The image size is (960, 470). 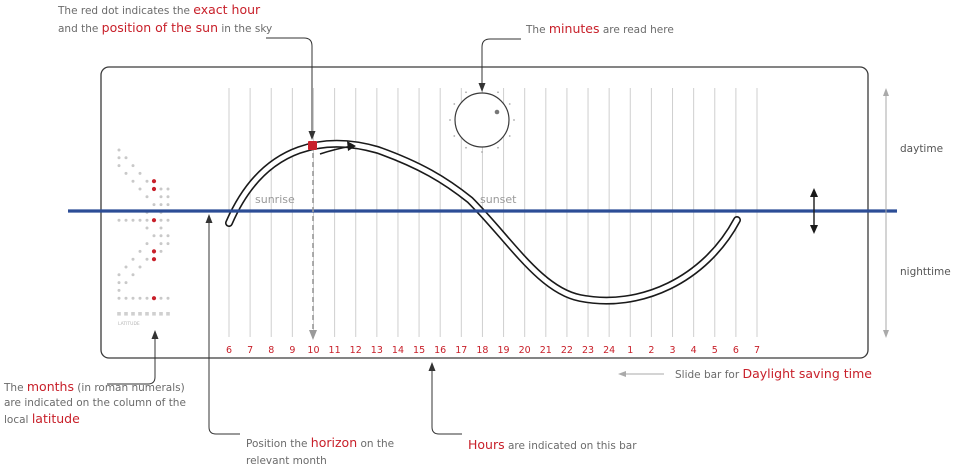 What do you see at coordinates (886, 213) in the screenshot?
I see `day-night-scale` at bounding box center [886, 213].